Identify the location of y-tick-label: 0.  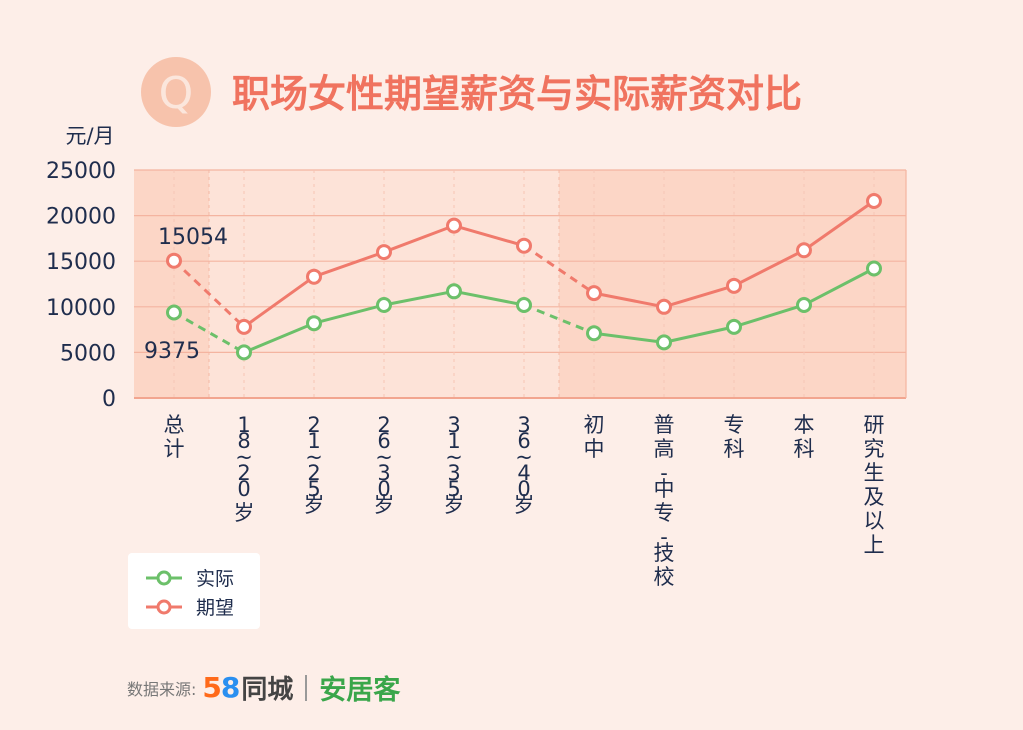
(109, 399).